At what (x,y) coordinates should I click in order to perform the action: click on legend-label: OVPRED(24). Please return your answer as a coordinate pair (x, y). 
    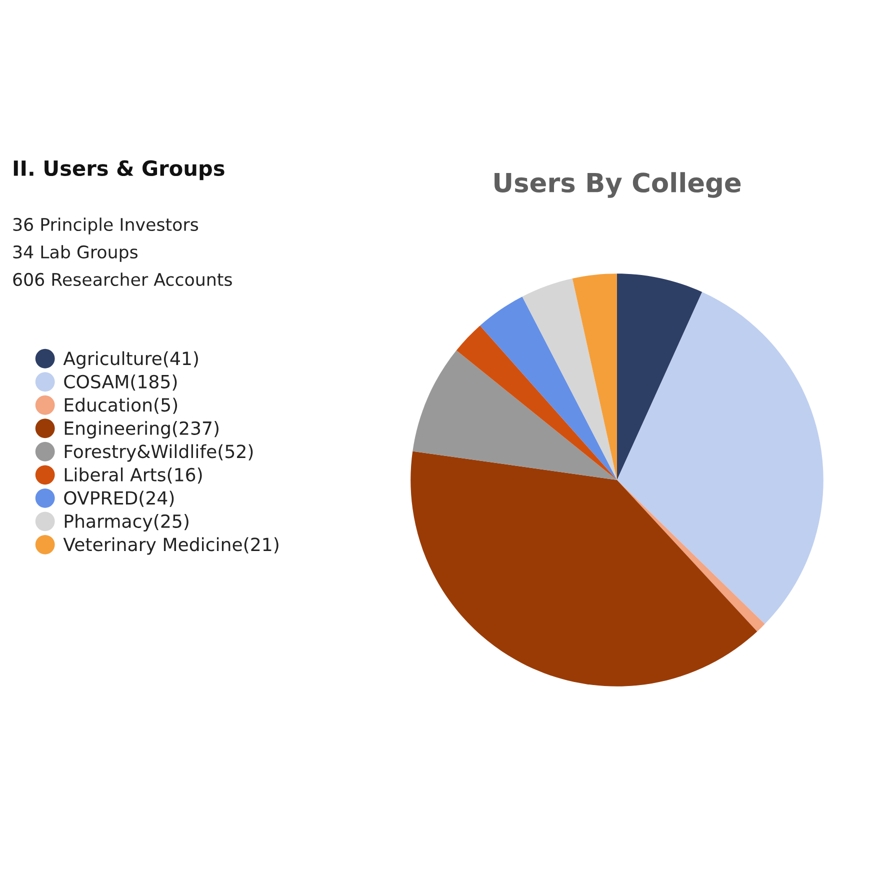
    Looking at the image, I should click on (119, 498).